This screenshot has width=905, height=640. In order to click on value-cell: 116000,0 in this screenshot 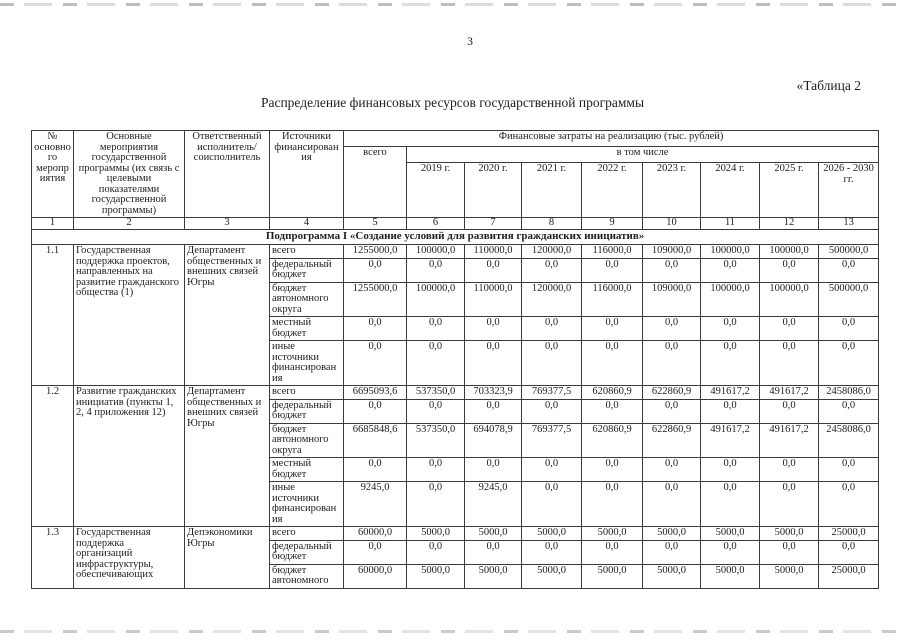, I will do `click(612, 251)`.